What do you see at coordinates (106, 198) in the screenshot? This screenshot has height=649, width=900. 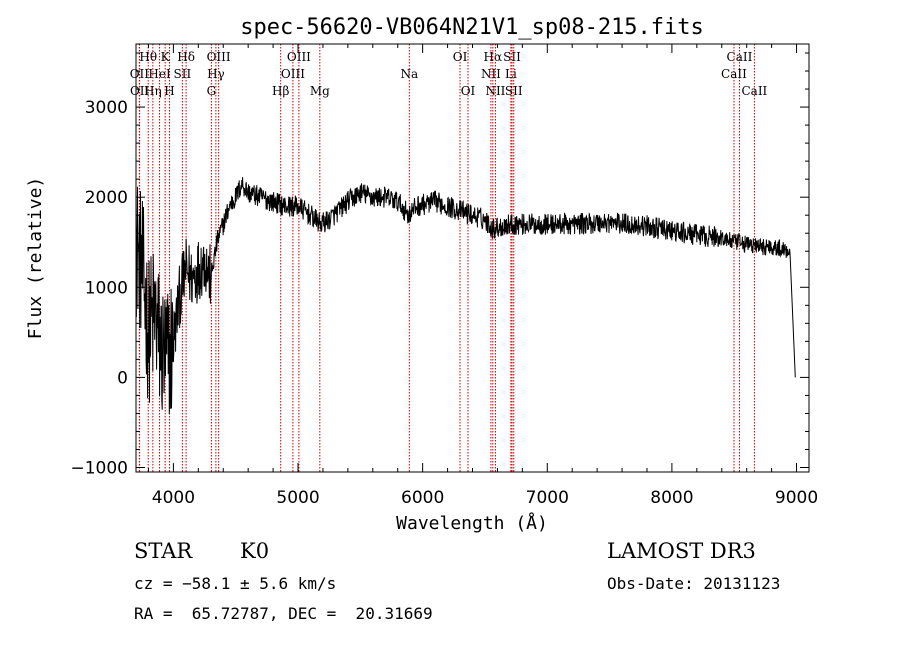 I see `y-tick-label-3: 2000` at bounding box center [106, 198].